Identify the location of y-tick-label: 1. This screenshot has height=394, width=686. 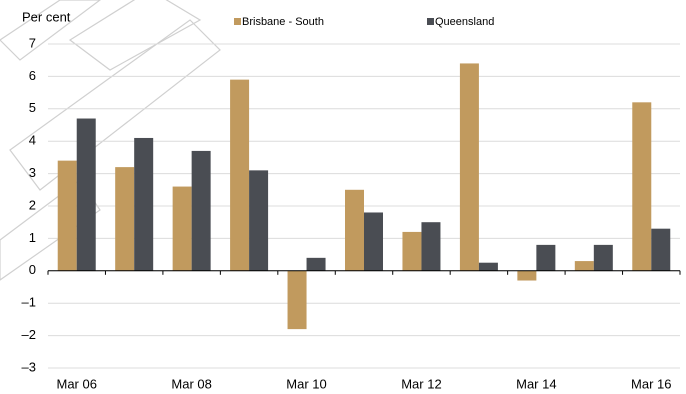
(32, 237).